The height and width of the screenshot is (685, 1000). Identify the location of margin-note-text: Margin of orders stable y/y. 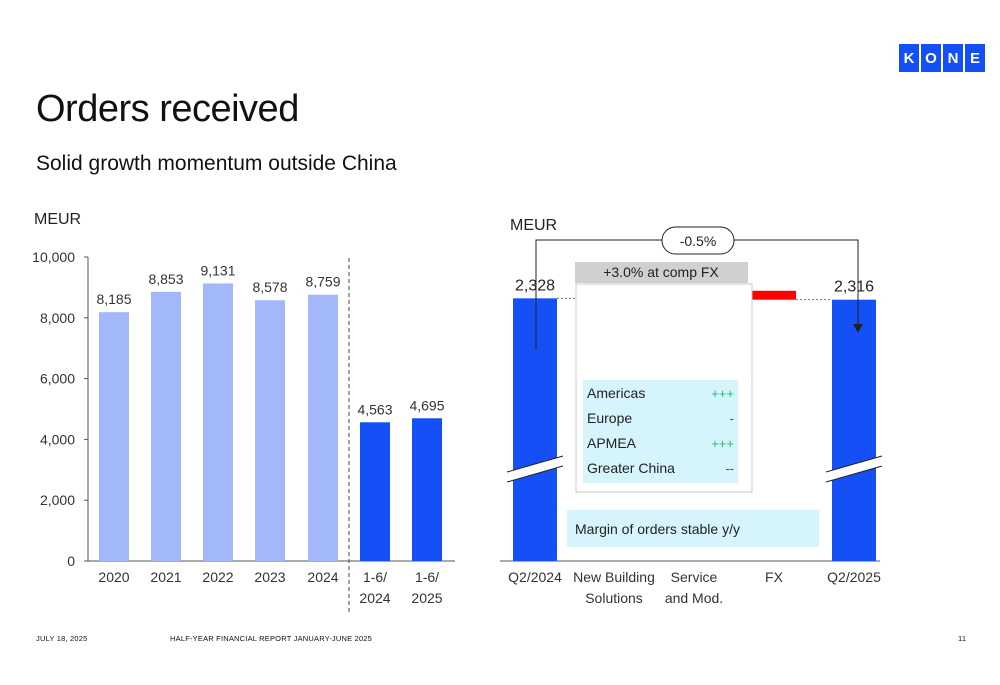
(657, 529).